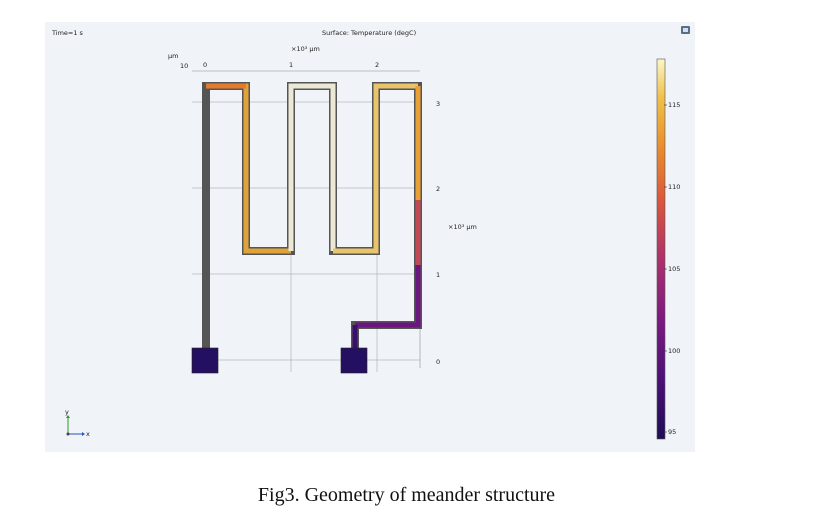 The image size is (813, 516). I want to click on colorbar, so click(661, 249).